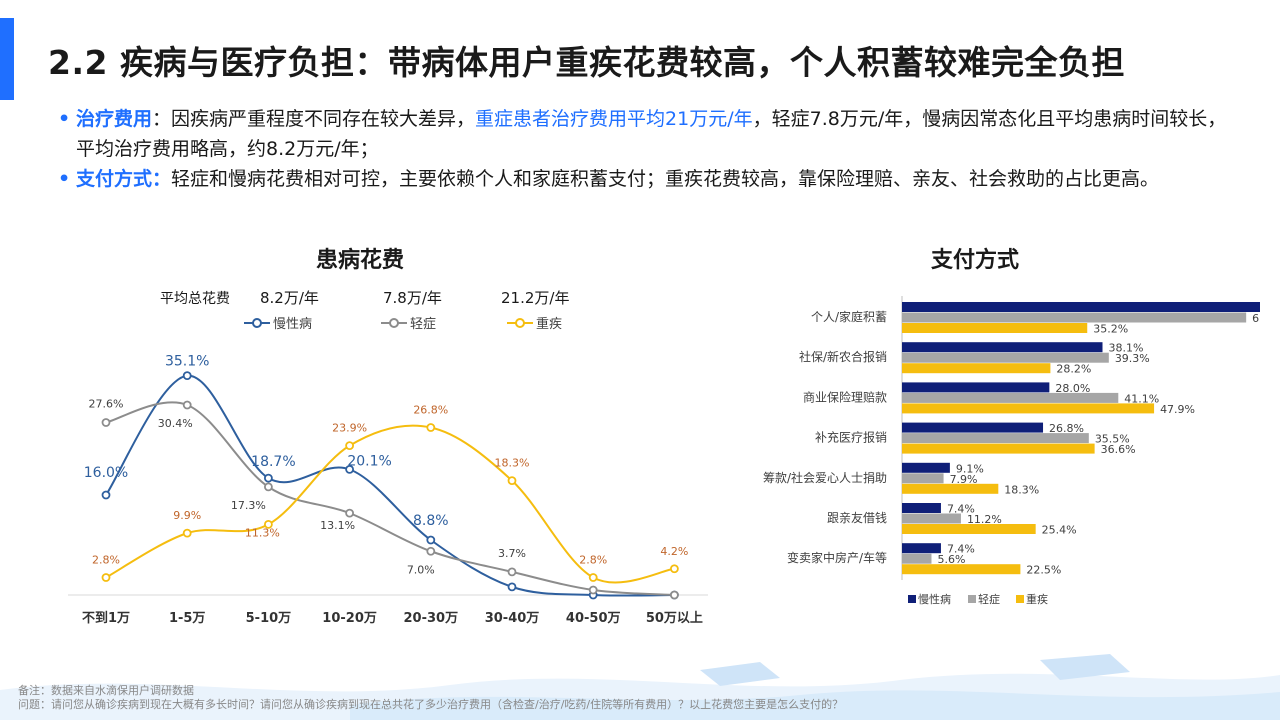  What do you see at coordinates (289, 298) in the screenshot?
I see `avg-cost-value: 8.2万/年` at bounding box center [289, 298].